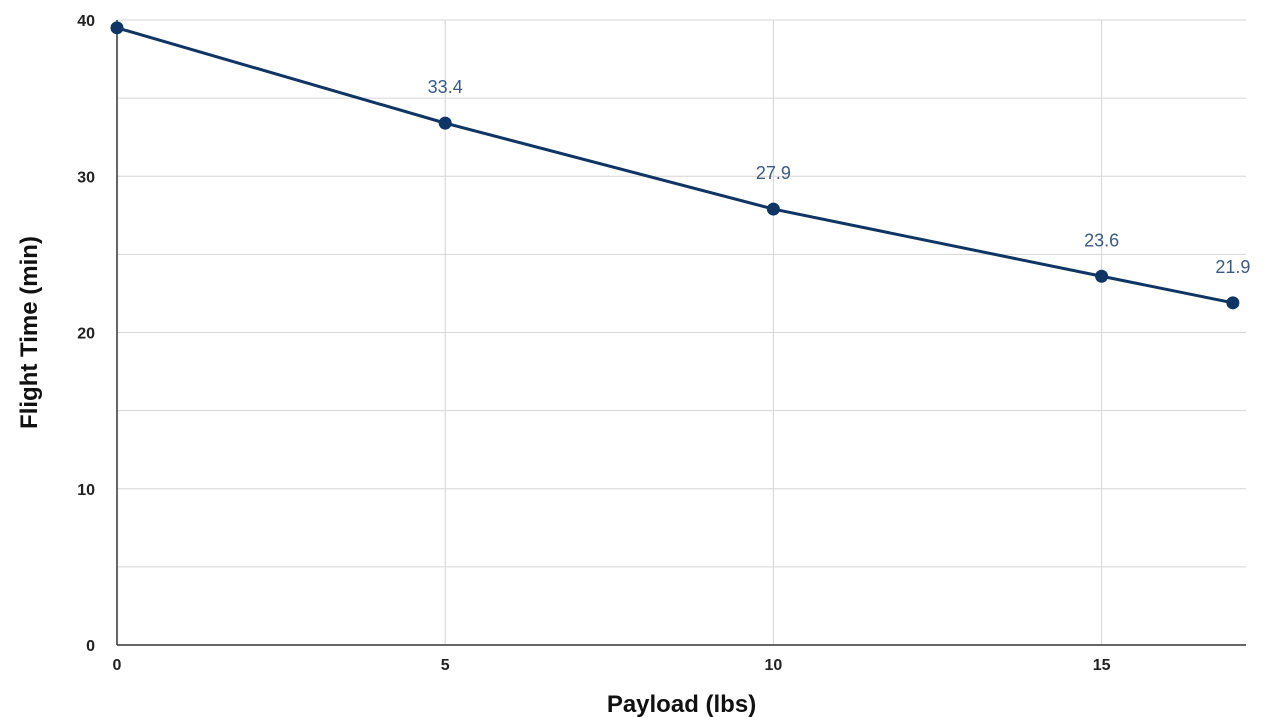 The image size is (1268, 717). What do you see at coordinates (1102, 665) in the screenshot?
I see `x-tick-label: 15` at bounding box center [1102, 665].